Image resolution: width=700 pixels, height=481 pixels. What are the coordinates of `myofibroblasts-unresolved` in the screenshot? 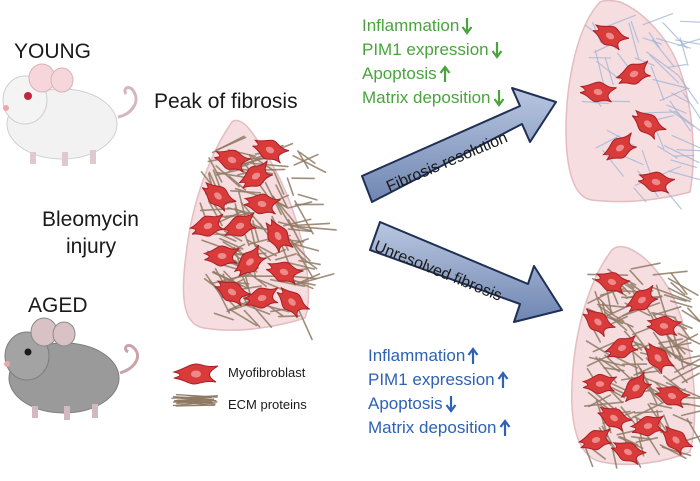 It's located at (635, 368).